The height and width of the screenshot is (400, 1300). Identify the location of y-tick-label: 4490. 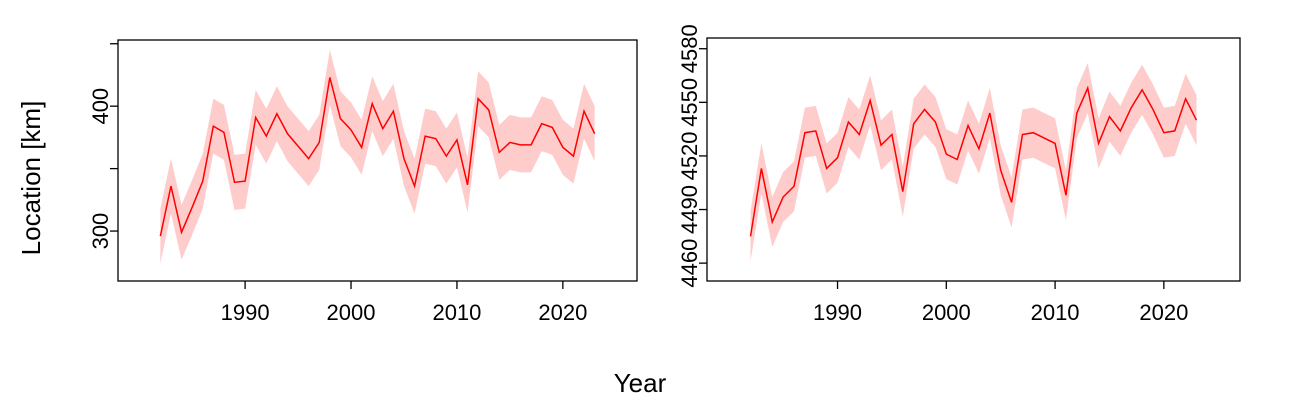
(689, 209).